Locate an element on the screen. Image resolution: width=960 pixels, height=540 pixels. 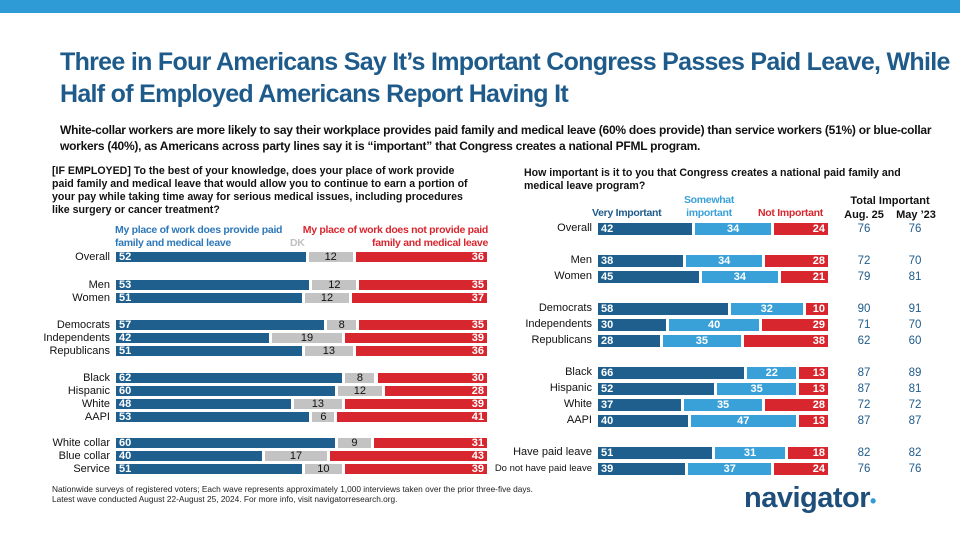
row-label: Black is located at coordinates (96, 378).